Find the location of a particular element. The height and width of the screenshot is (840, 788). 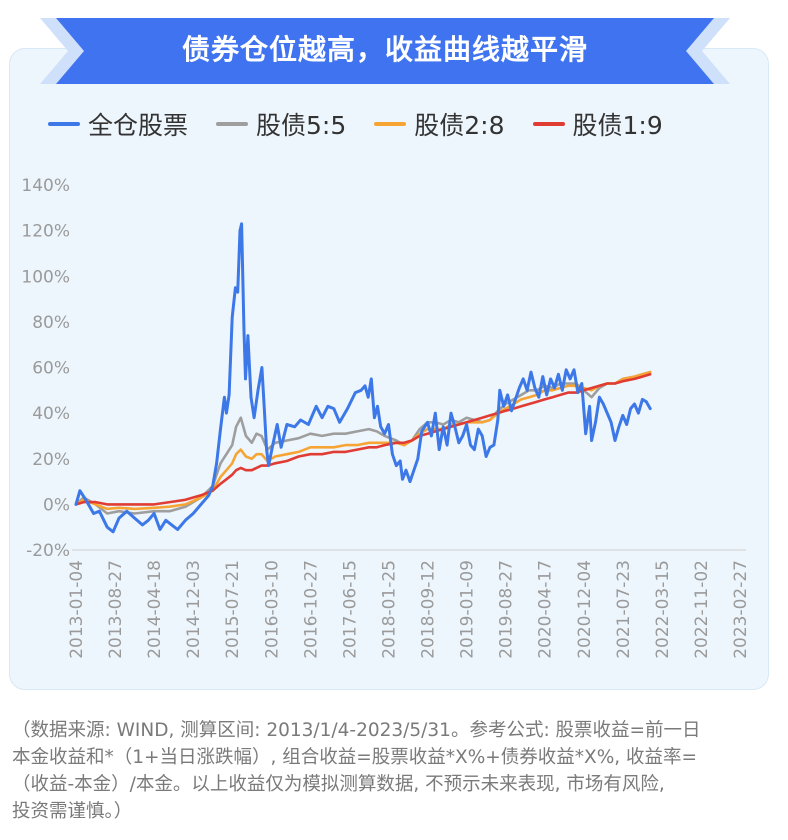

x-tick-label: 2013-08-27 is located at coordinates (116, 609).